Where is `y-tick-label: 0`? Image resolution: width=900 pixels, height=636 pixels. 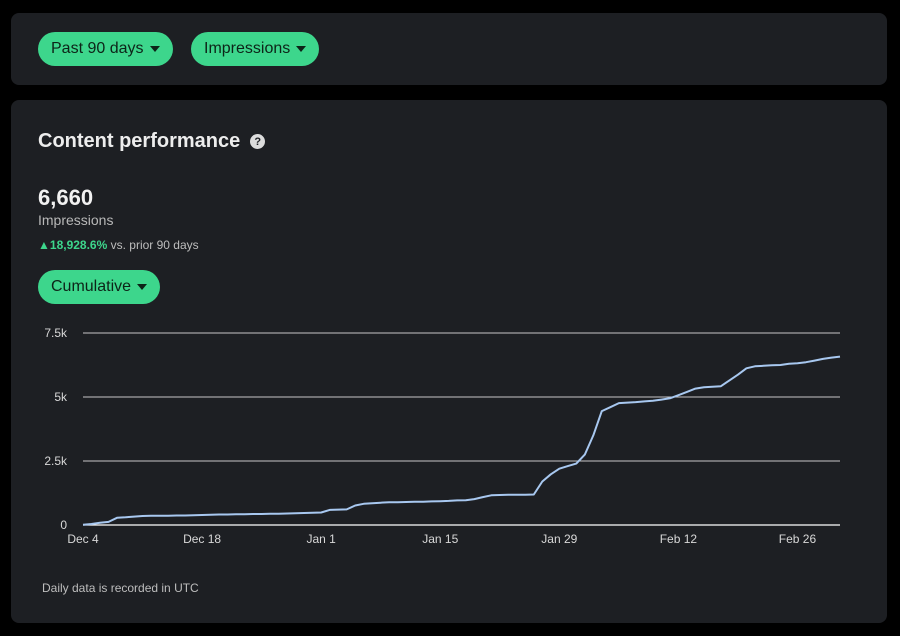
y-tick-label: 0 is located at coordinates (63, 525).